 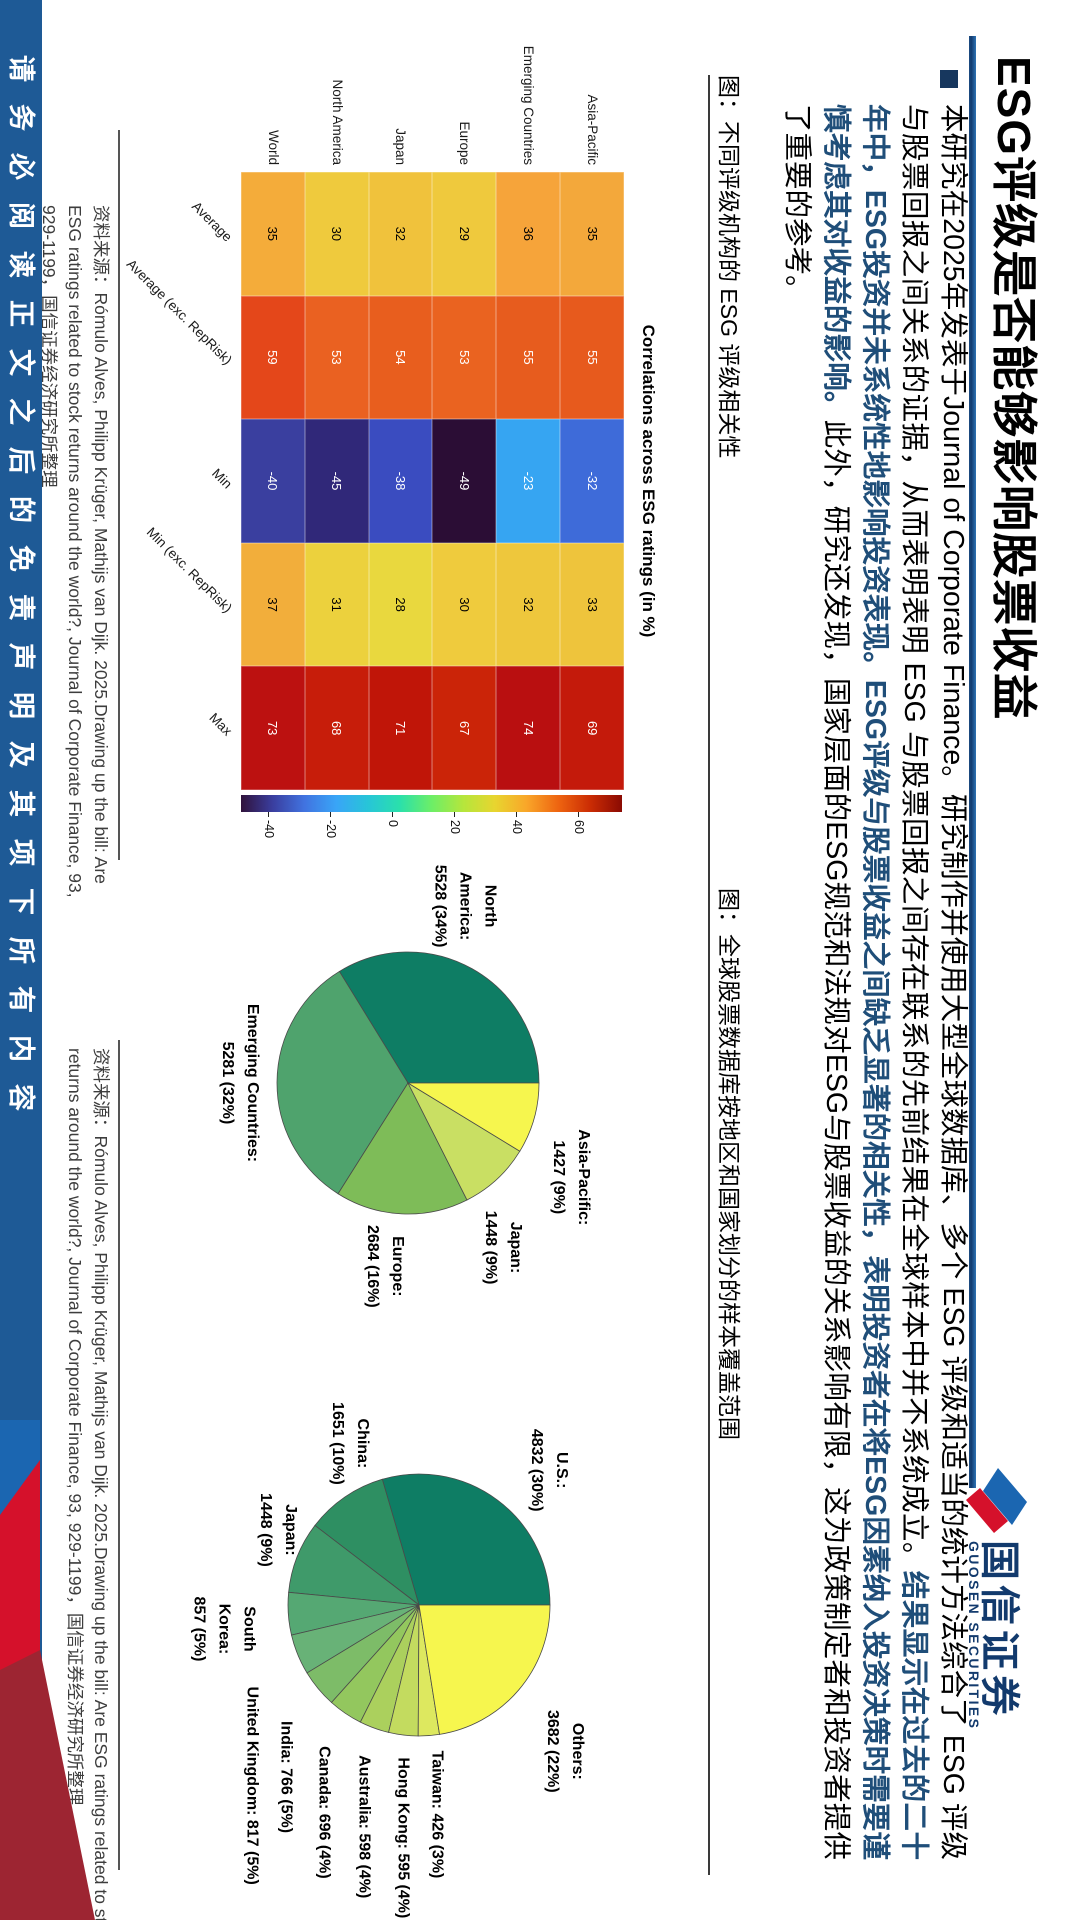 I want to click on pie-label-line: 3682 (22%), so click(x=553, y=1751).